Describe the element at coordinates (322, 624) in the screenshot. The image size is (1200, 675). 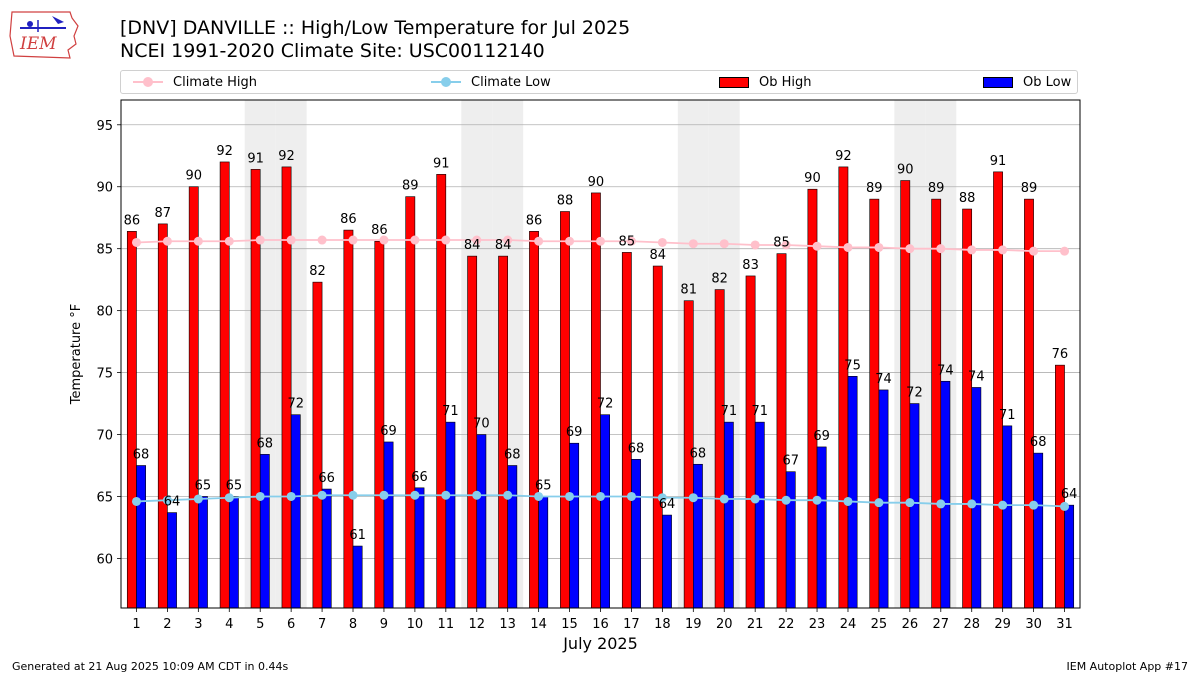
I see `x-tick-label: 7` at that location.